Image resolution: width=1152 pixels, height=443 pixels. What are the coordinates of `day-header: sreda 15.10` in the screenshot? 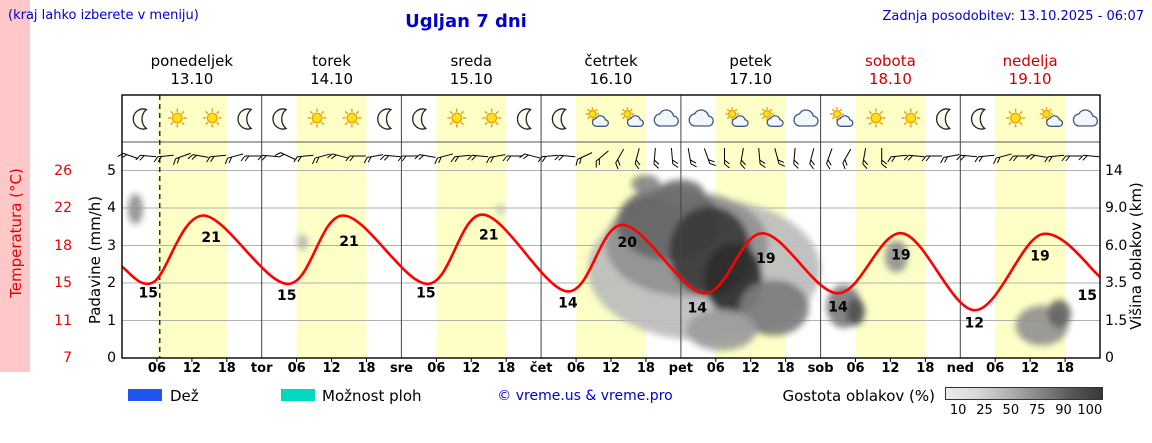 It's located at (471, 70).